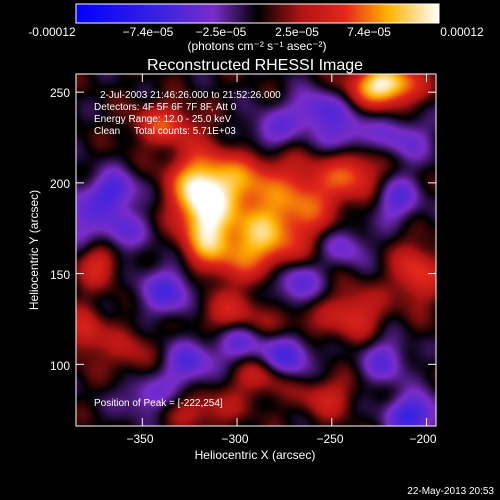  I want to click on peak-position-label: Position of Peak = [-222,254], so click(158, 403).